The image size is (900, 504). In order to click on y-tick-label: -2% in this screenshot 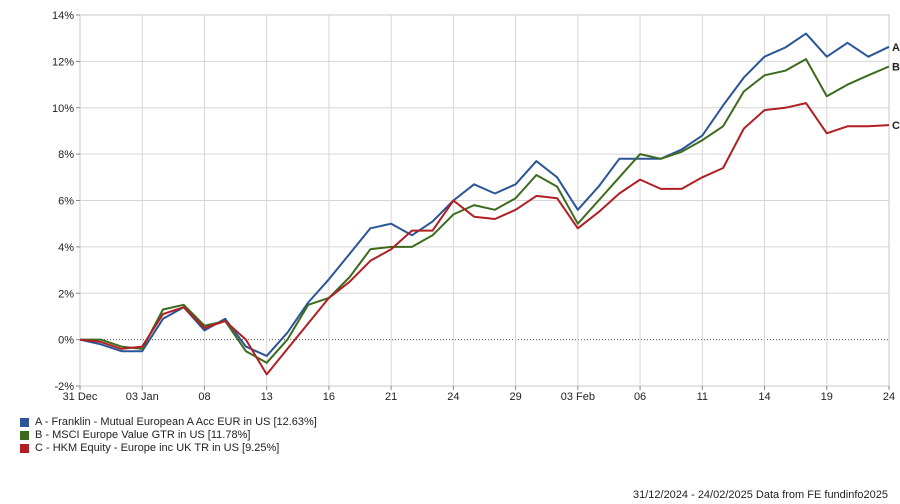, I will do `click(64, 387)`.